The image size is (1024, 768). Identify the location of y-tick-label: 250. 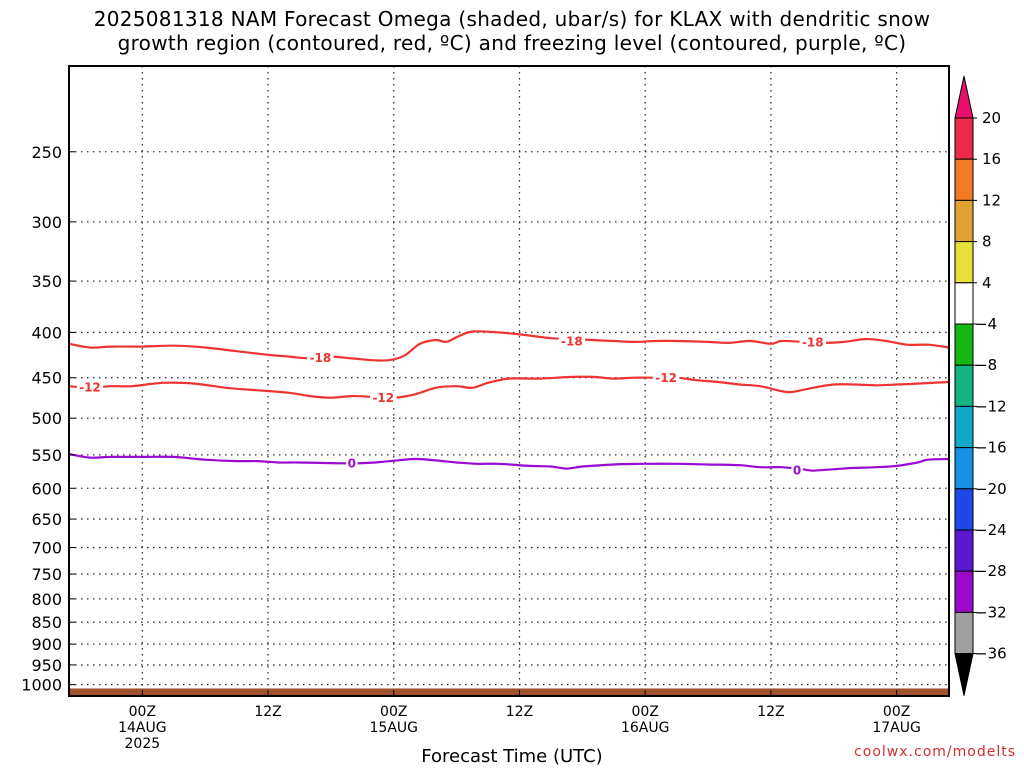
(46, 152).